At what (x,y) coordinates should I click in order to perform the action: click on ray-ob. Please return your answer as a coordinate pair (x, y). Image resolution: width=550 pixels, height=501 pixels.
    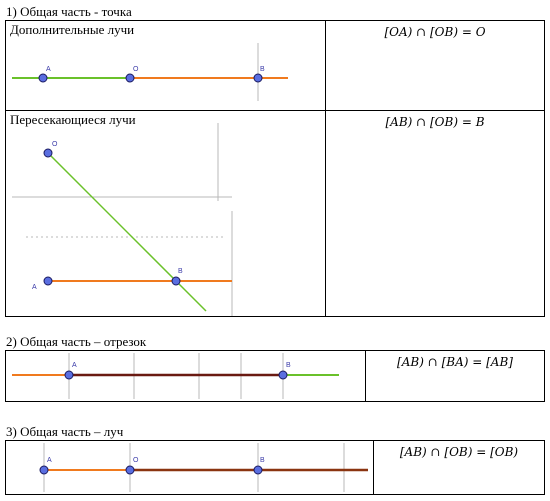
    Looking at the image, I should click on (127, 232).